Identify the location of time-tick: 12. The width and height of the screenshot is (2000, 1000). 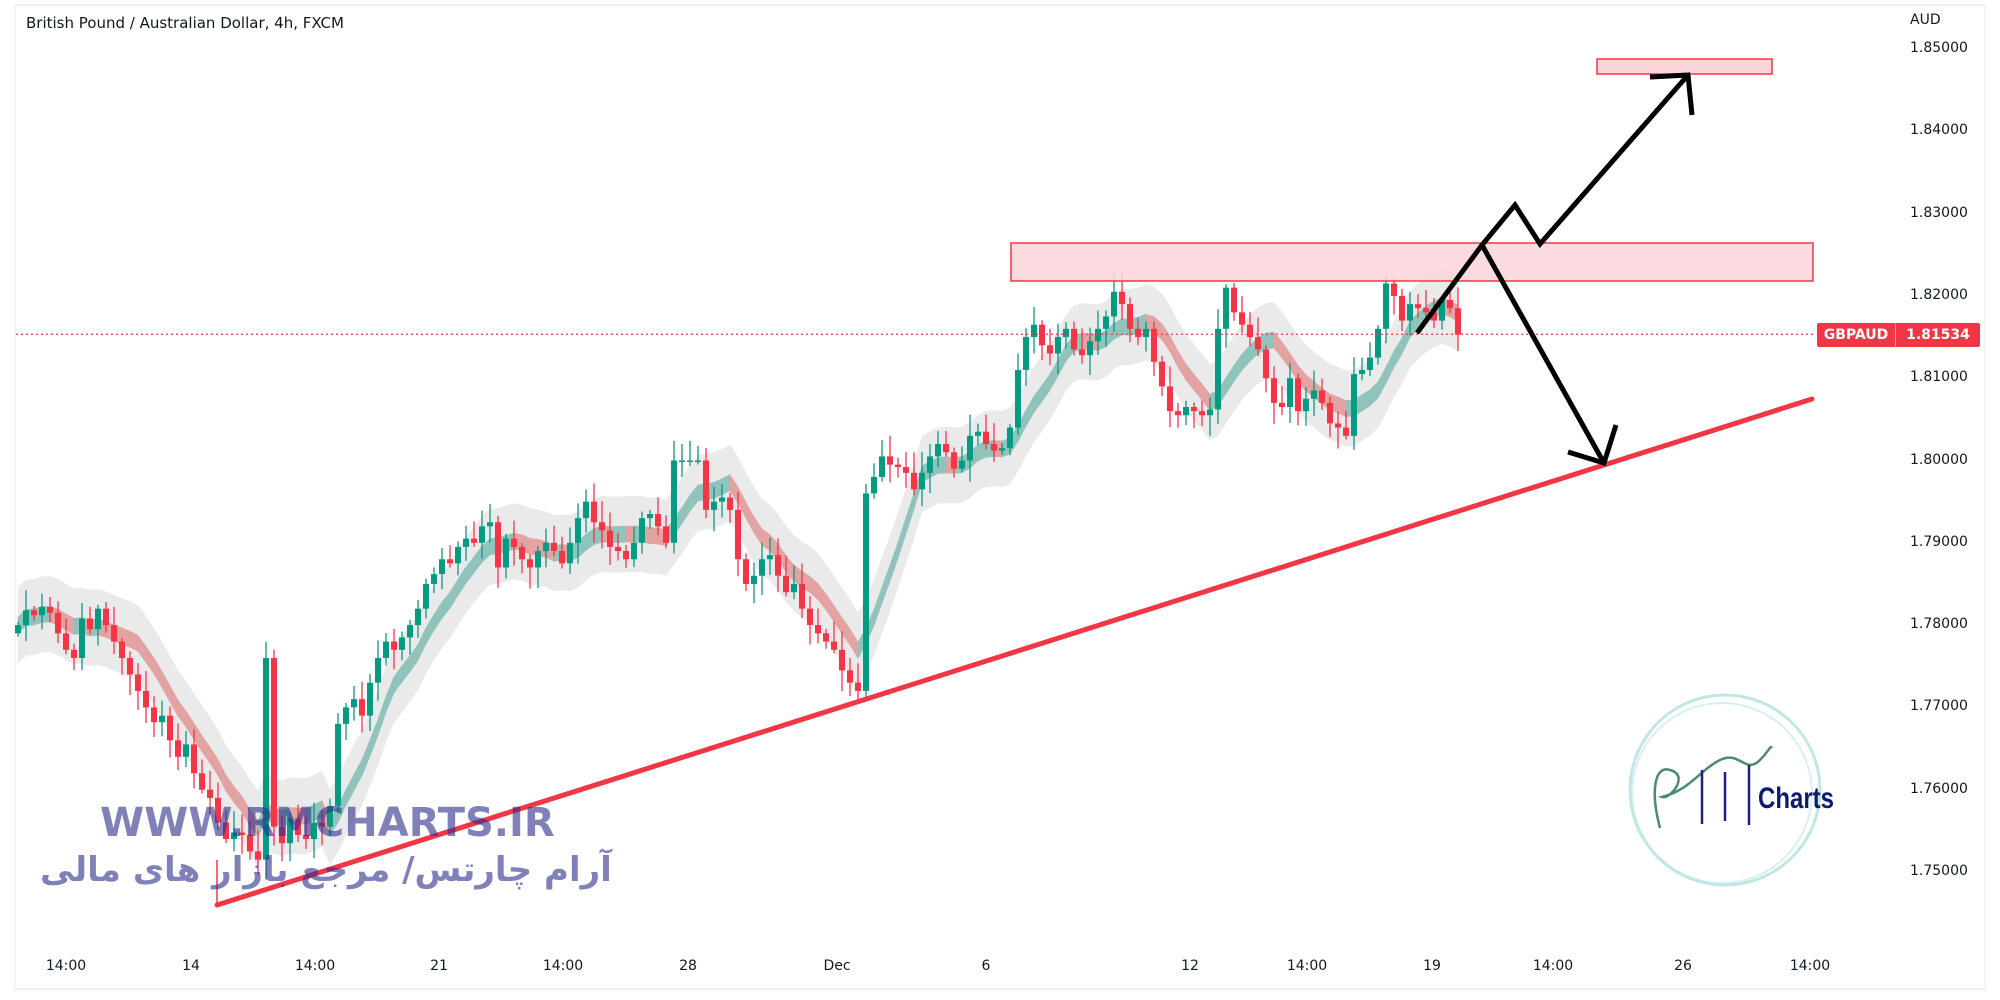
(1190, 966).